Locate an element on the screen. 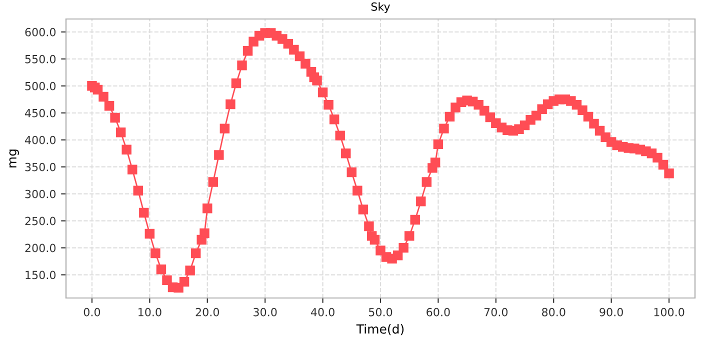  x-tick-label: 30.0 is located at coordinates (265, 312).